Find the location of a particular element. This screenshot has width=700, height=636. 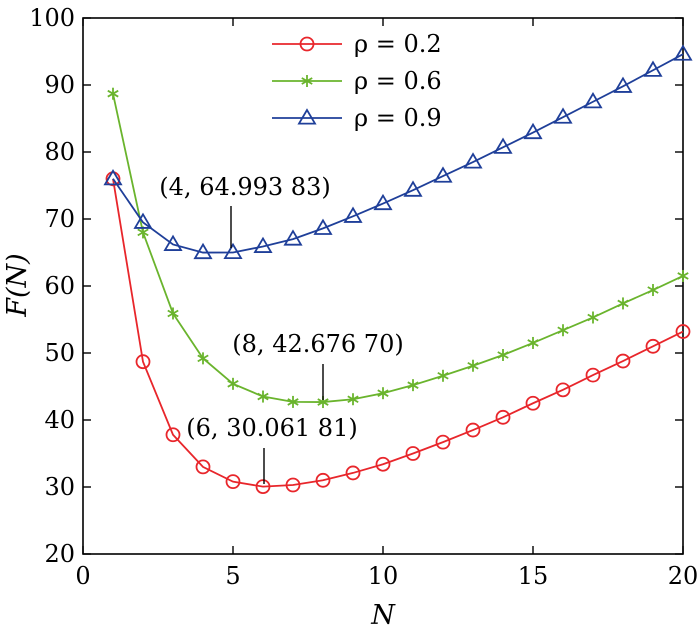

legend: ρ = 0.2 ρ = 0.6 ρ = 0.9 is located at coordinates (357, 81).